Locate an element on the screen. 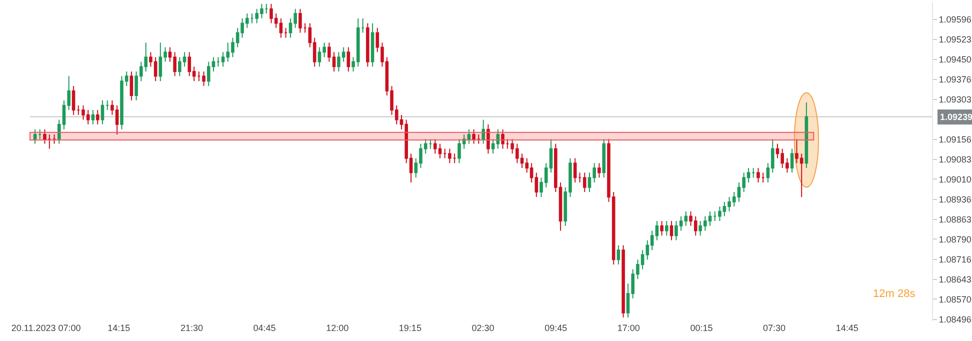 The height and width of the screenshot is (341, 972). x-tick-label: 04:45 is located at coordinates (264, 328).